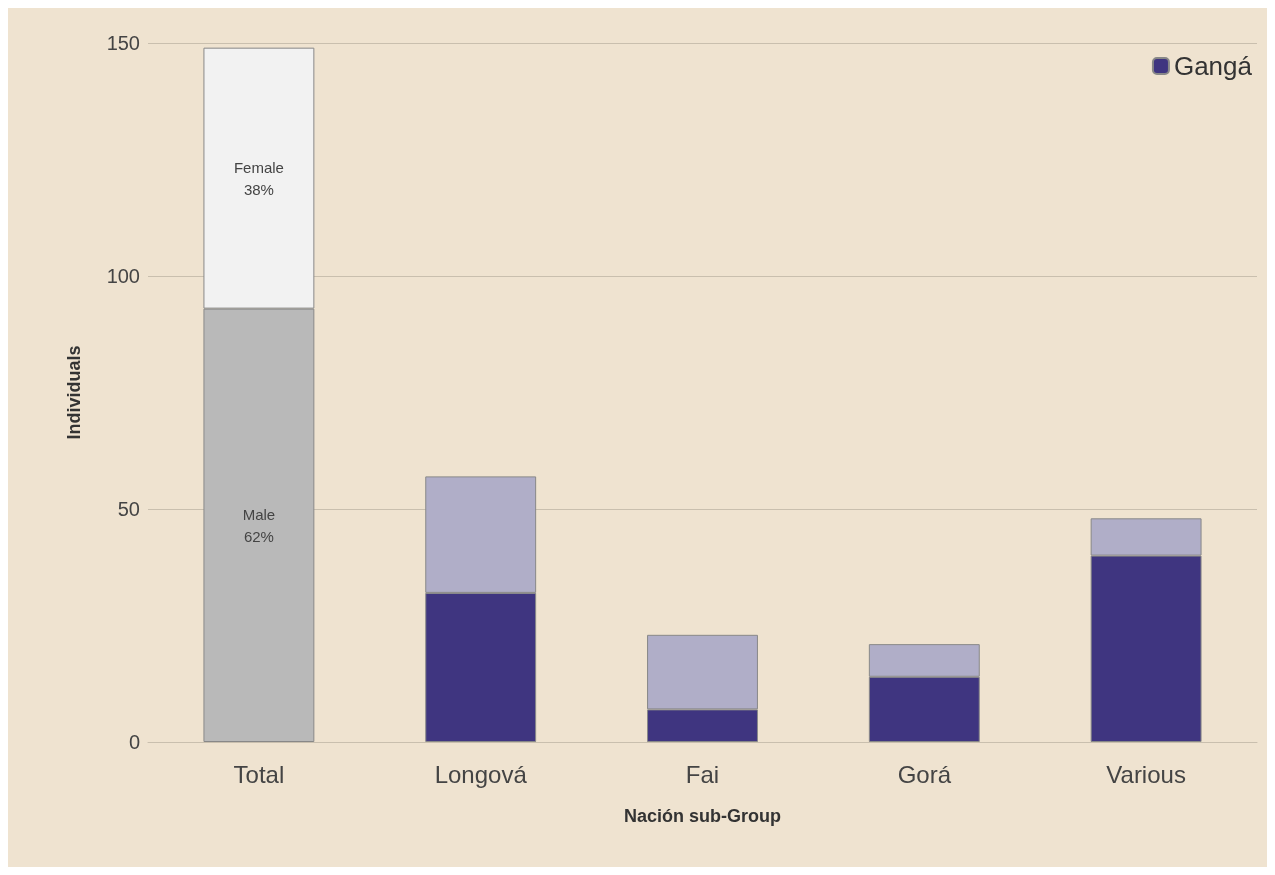 Image resolution: width=1275 pixels, height=875 pixels. I want to click on data-label: Male 62%, so click(259, 525).